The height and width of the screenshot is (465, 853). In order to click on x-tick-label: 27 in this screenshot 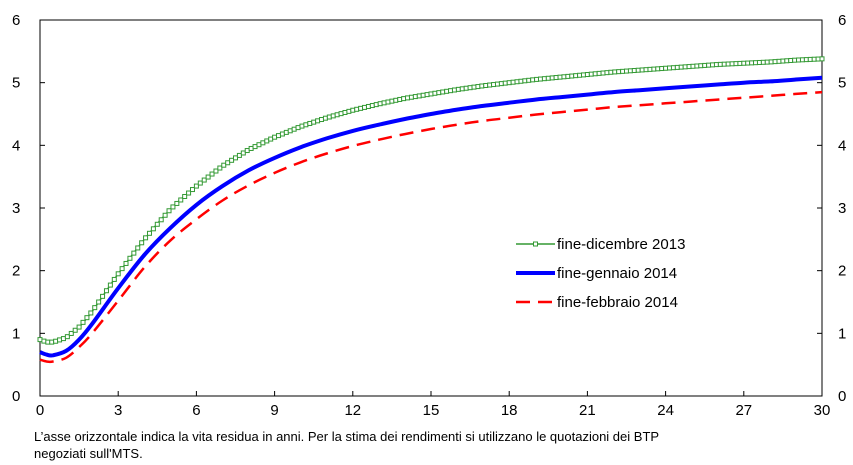, I will do `click(743, 410)`.